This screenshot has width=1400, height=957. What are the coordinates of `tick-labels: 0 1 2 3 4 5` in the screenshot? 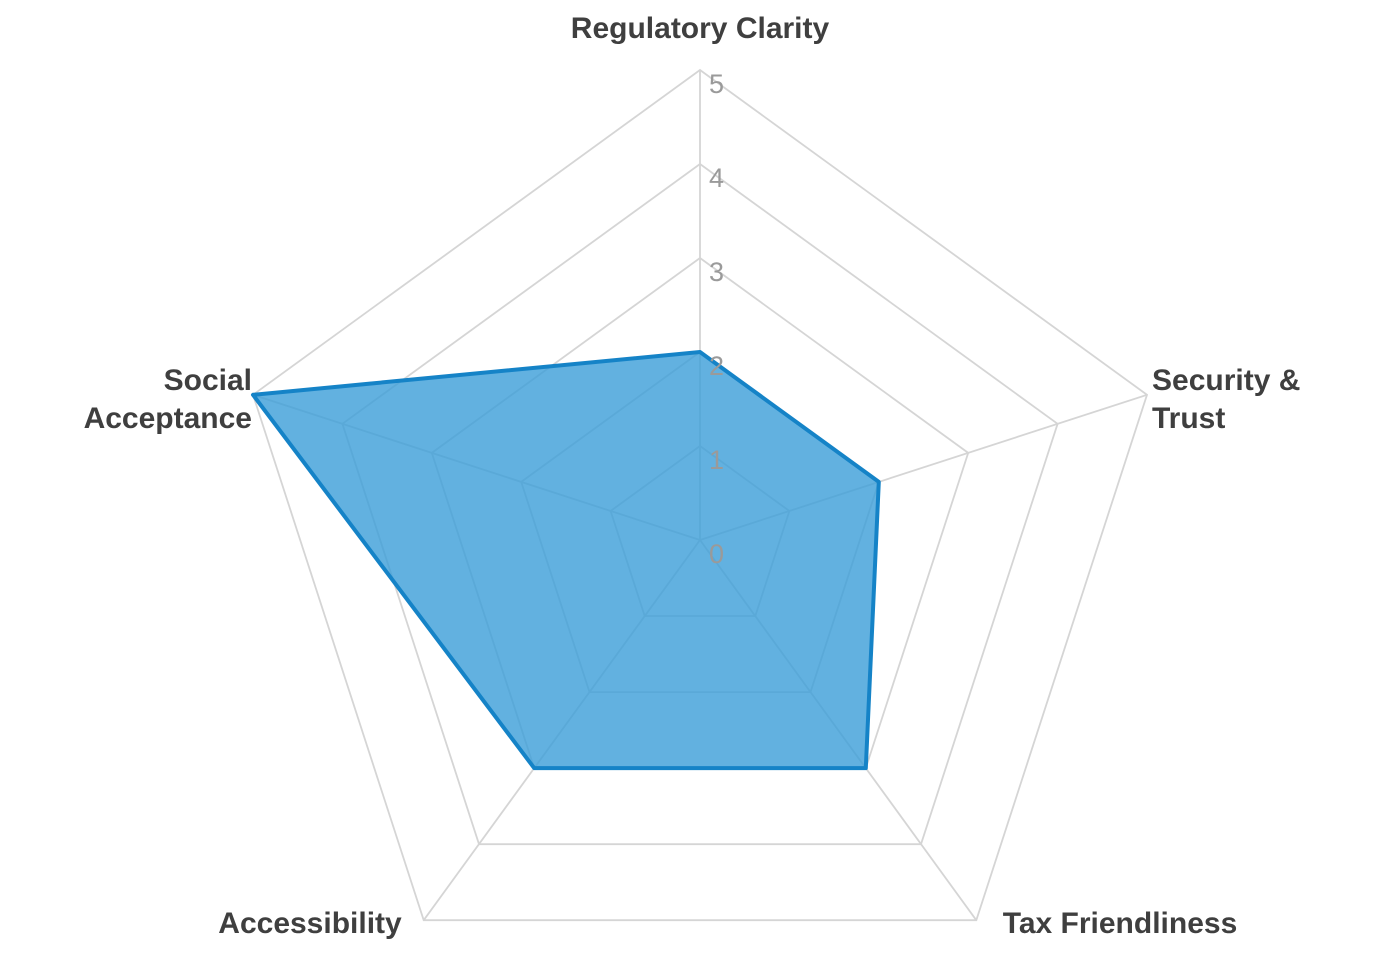 It's located at (716, 319).